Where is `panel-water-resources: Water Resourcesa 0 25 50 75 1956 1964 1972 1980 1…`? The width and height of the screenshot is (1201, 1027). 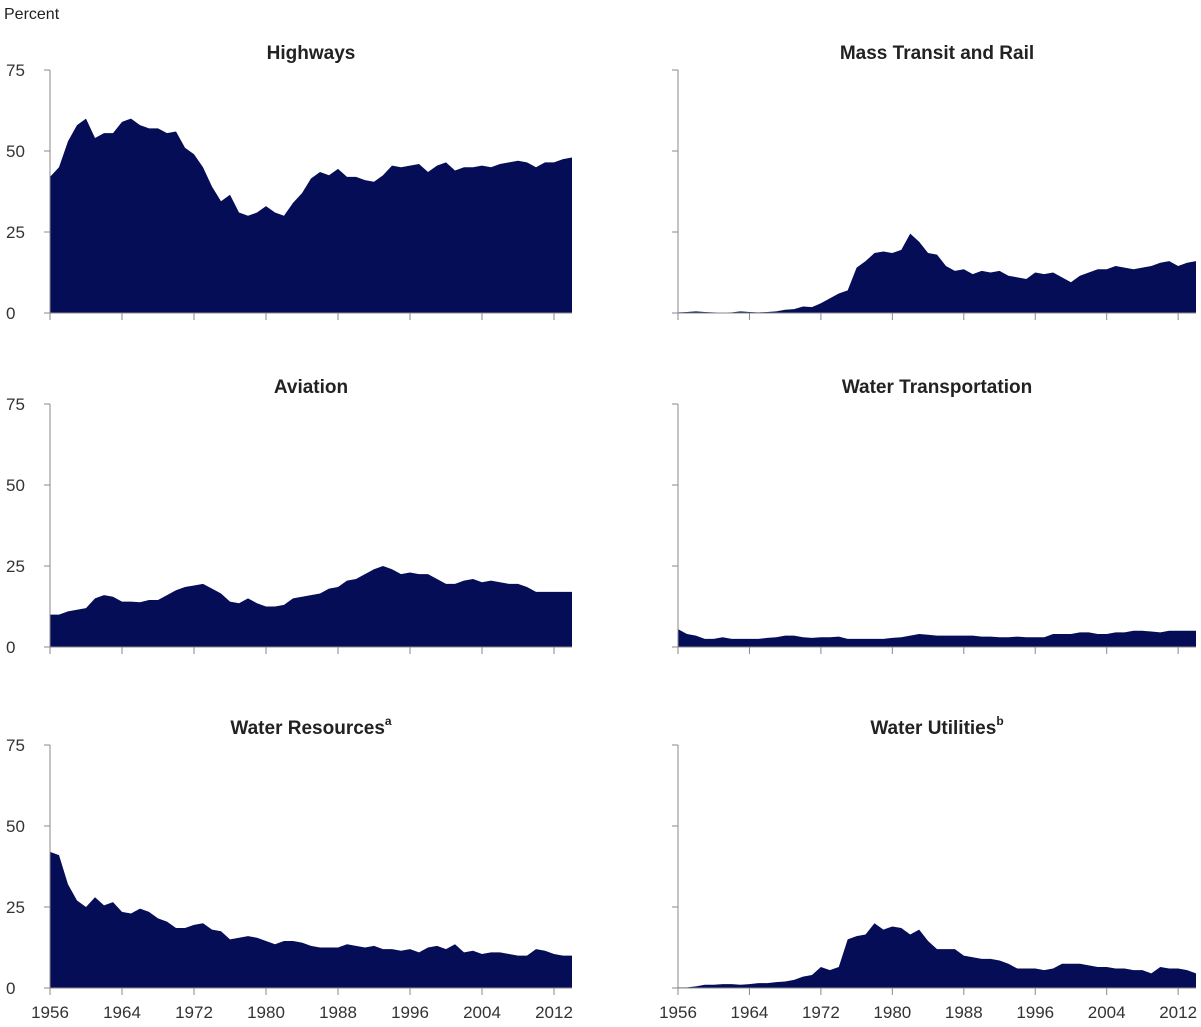
panel-water-resources: Water Resourcesa 0 25 50 75 1956 1964 1972 1980 1… is located at coordinates (289, 868).